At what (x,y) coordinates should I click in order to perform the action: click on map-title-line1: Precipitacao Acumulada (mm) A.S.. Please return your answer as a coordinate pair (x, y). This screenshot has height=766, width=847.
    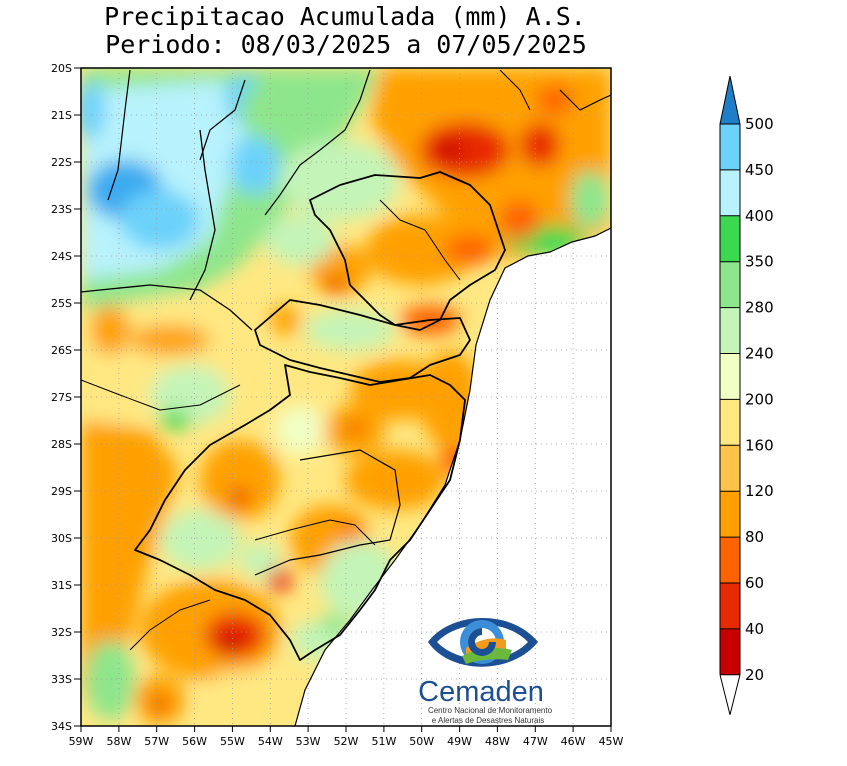
    Looking at the image, I should click on (345, 16).